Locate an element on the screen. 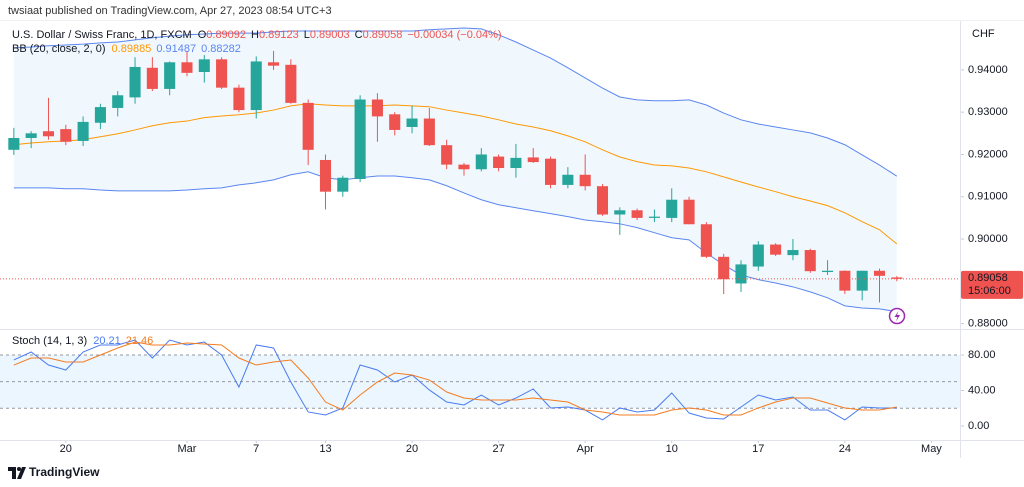 This screenshot has width=1024, height=487. y-tick-label: 0.90000 is located at coordinates (988, 239).